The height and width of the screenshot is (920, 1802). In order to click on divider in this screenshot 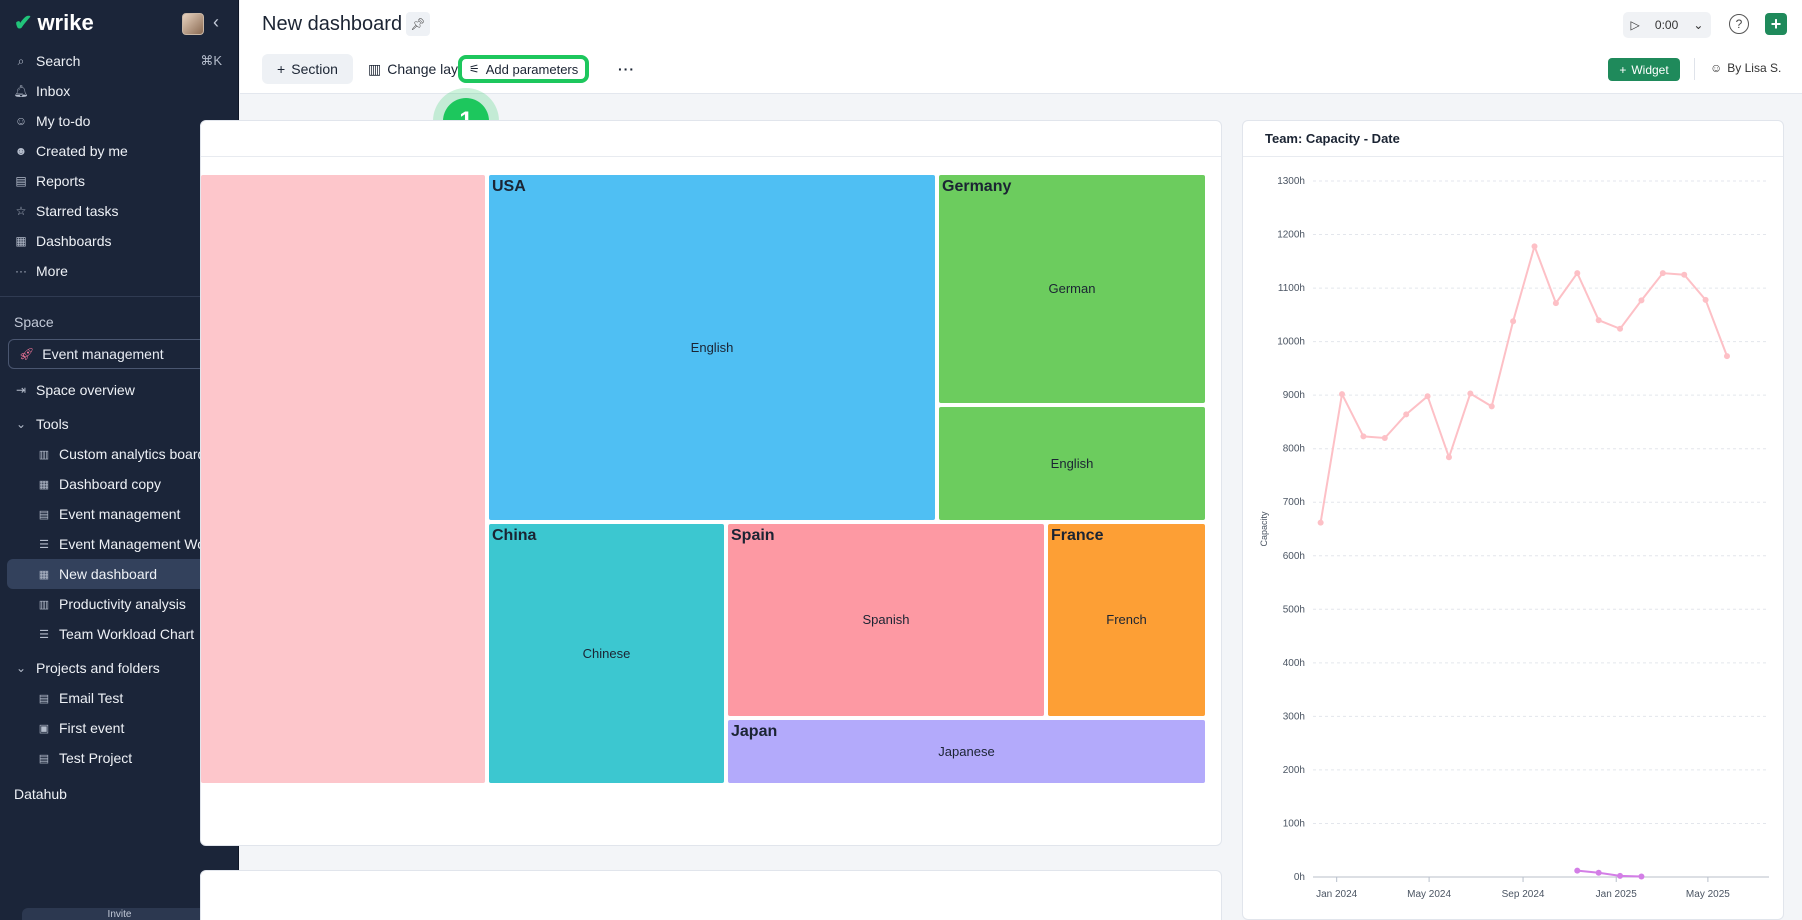, I will do `click(119, 296)`.